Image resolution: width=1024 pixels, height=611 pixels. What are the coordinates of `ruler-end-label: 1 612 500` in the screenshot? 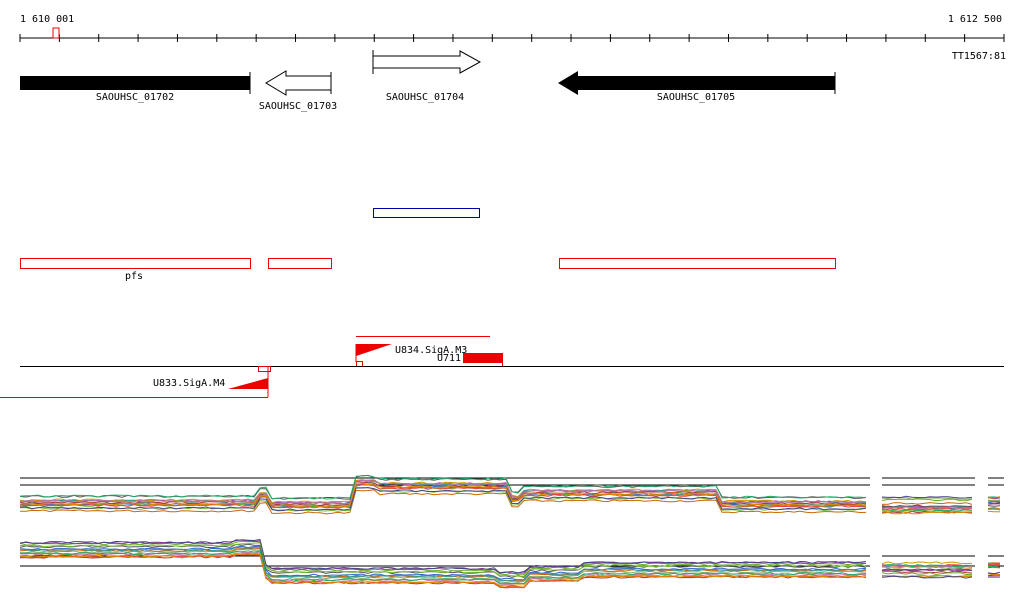 It's located at (975, 19).